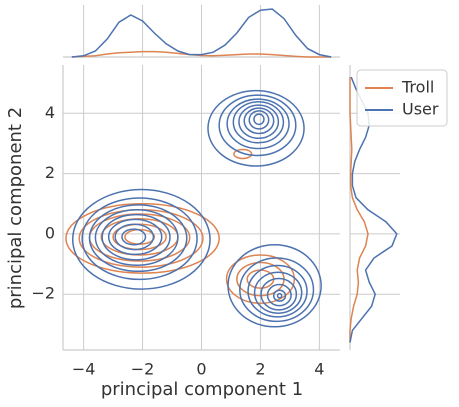 This screenshot has height=407, width=459. What do you see at coordinates (50, 232) in the screenshot?
I see `y-tick-label: 0` at bounding box center [50, 232].